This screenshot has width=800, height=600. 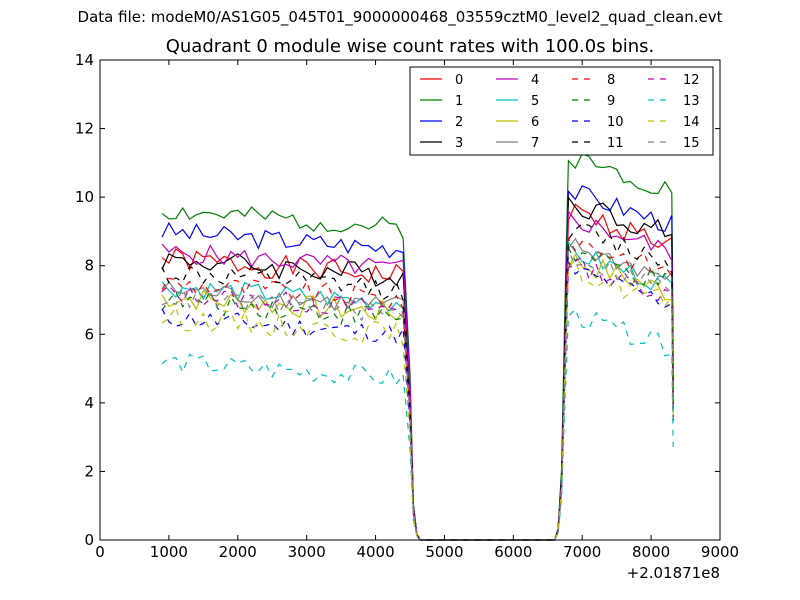 I want to click on x-offset-label: +2.01871e8, so click(x=673, y=573).